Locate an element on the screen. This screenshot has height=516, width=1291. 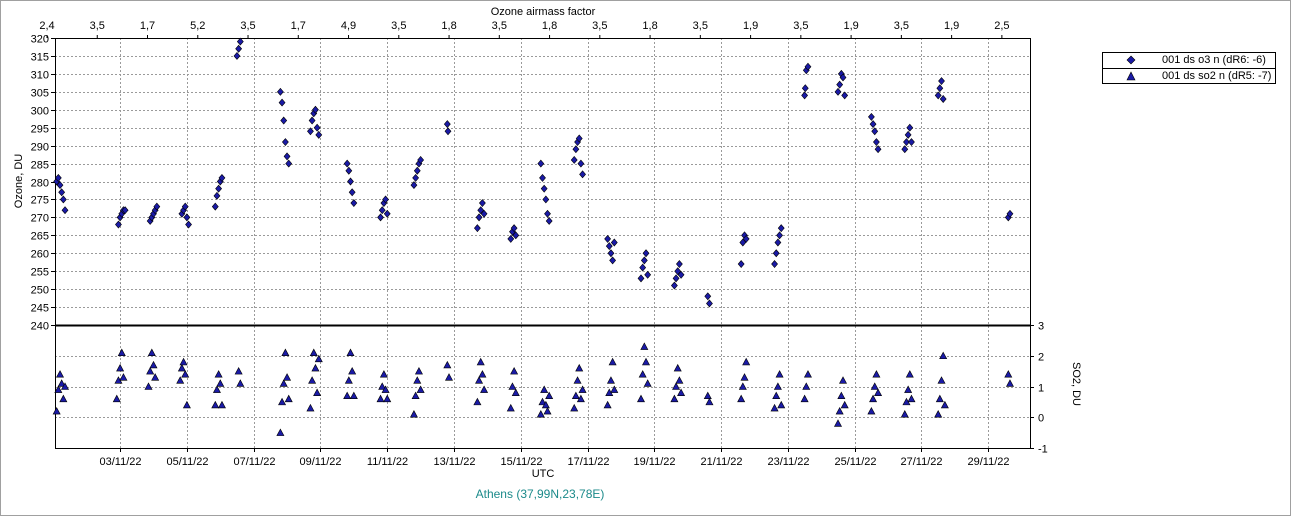
triangle-icon is located at coordinates (1131, 76).